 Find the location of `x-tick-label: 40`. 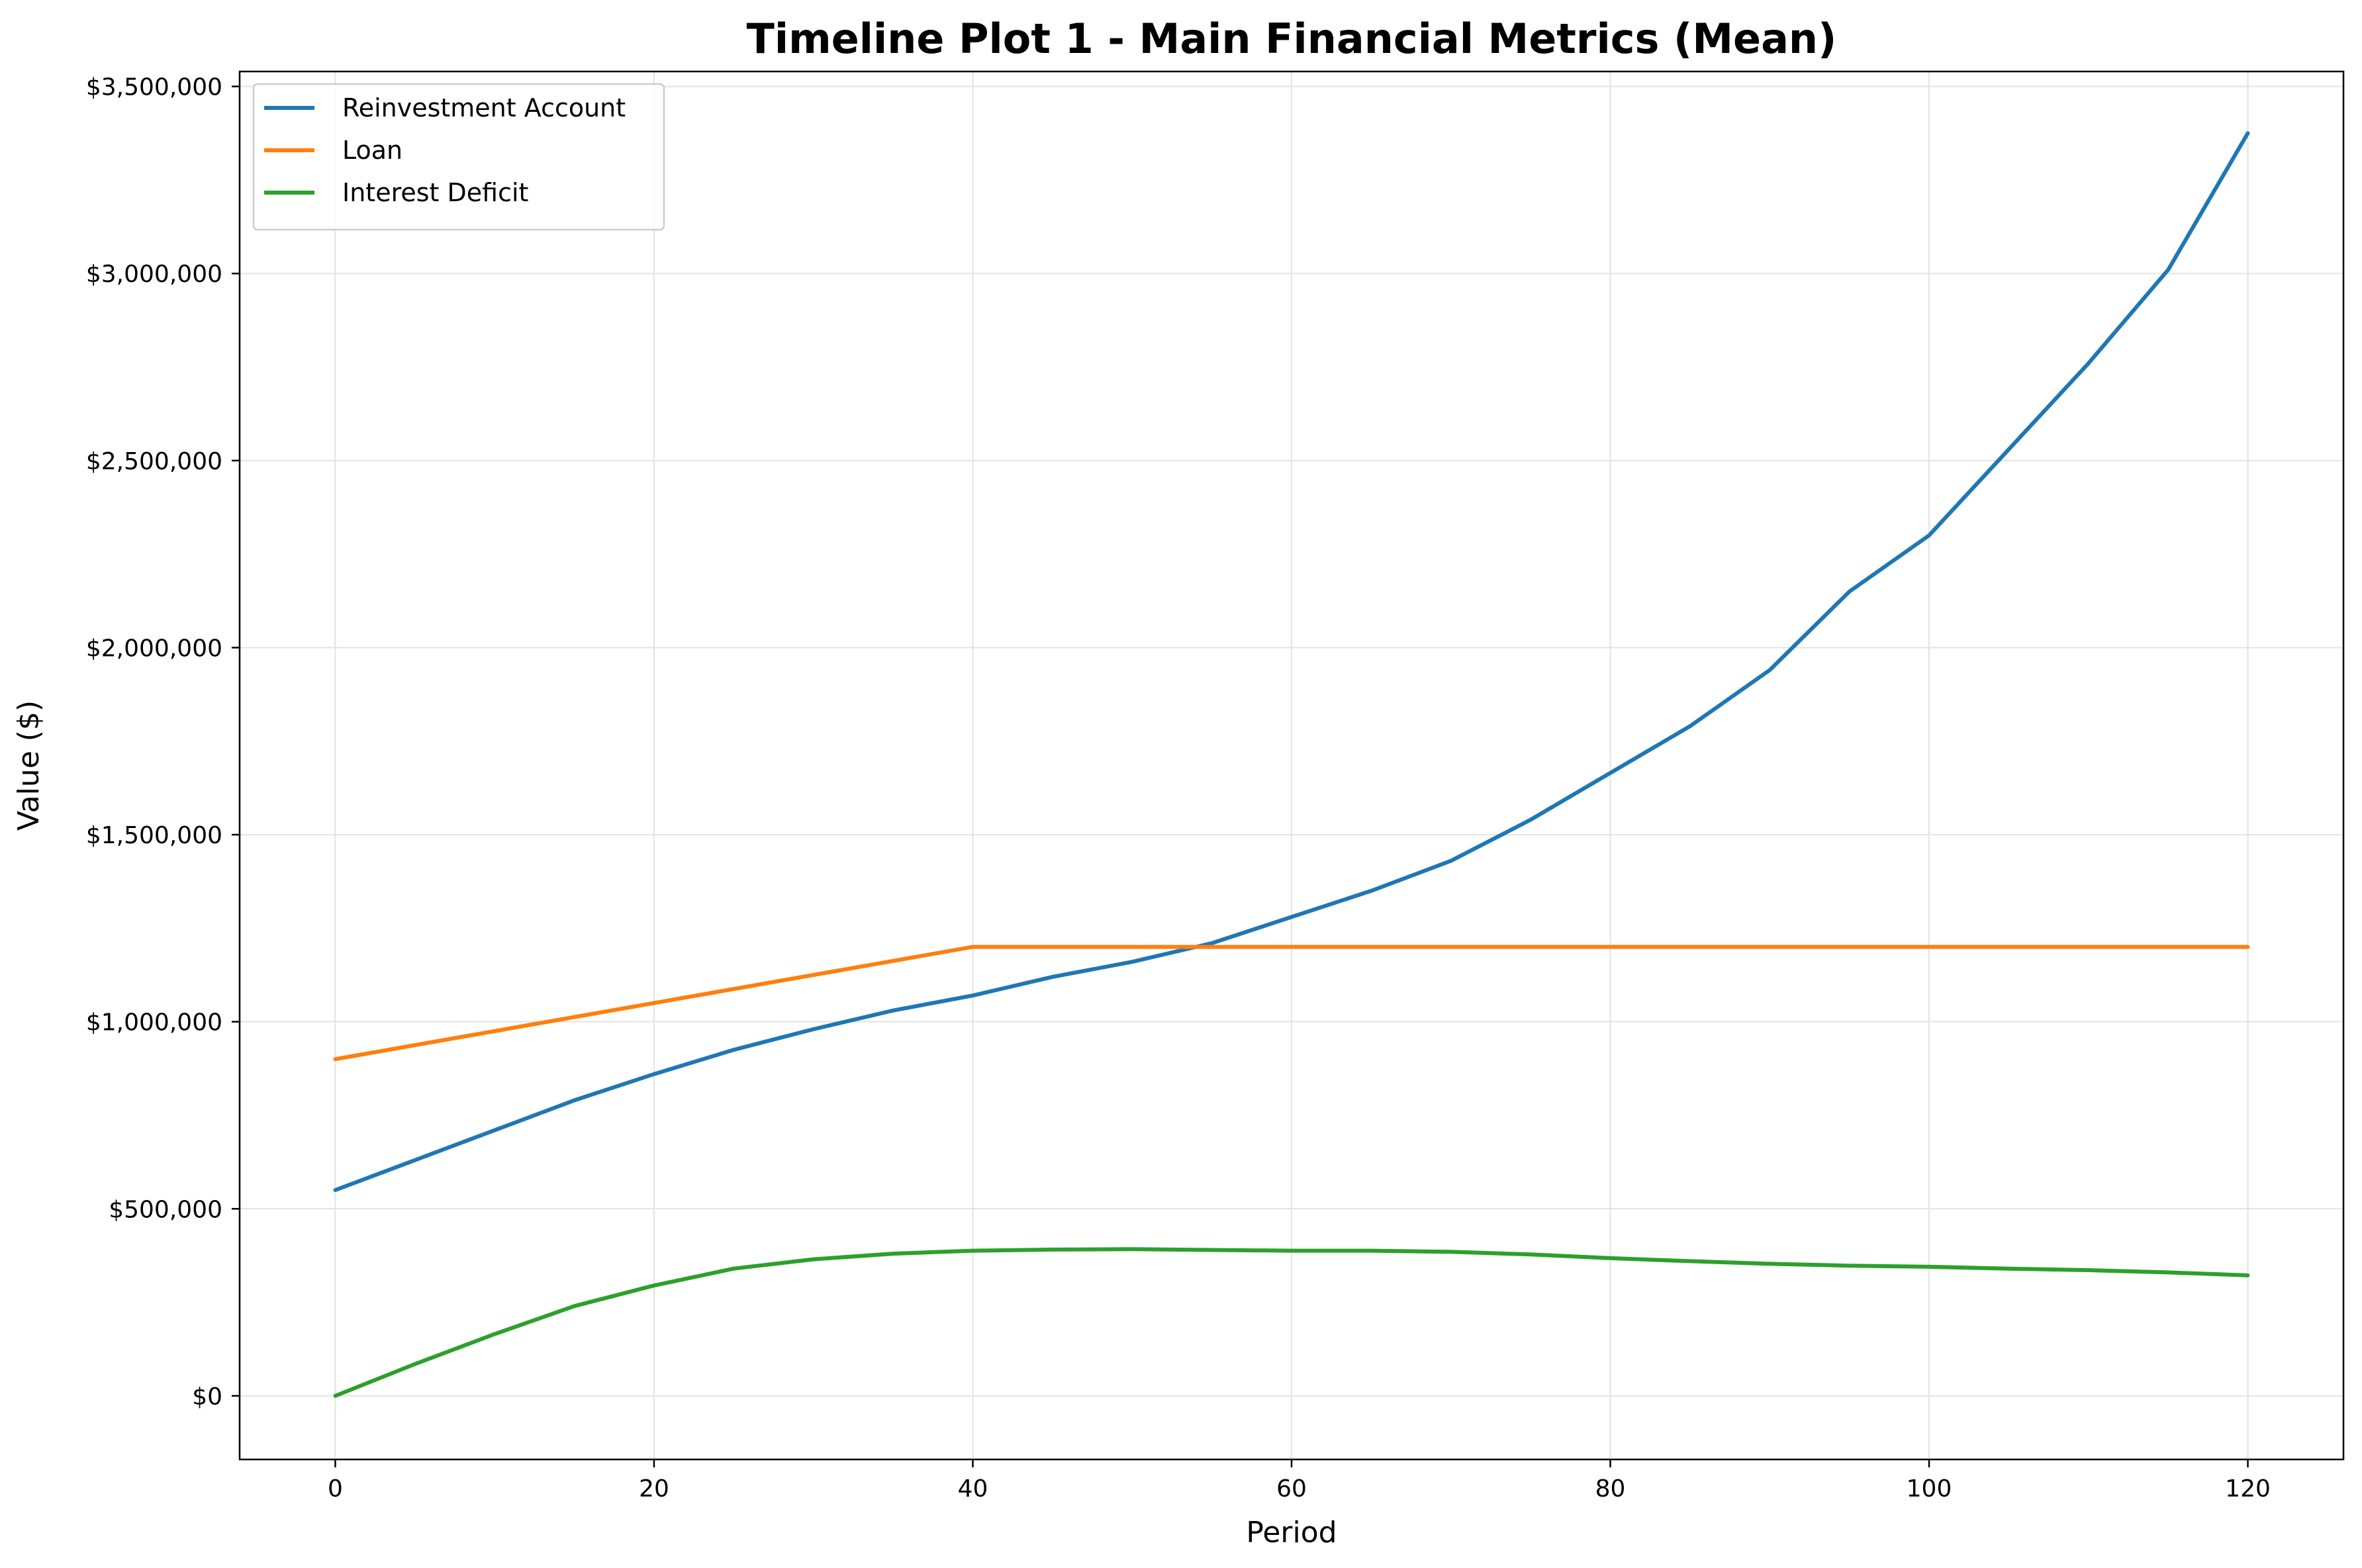

x-tick-label: 40 is located at coordinates (973, 1488).